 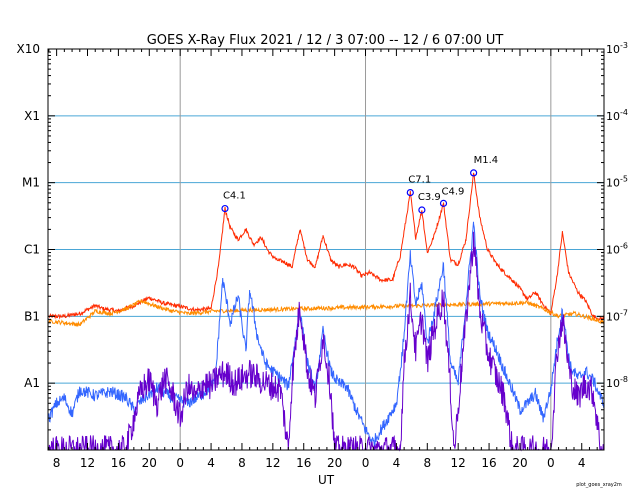 I want to click on y-class-label: C1, so click(x=32, y=250).